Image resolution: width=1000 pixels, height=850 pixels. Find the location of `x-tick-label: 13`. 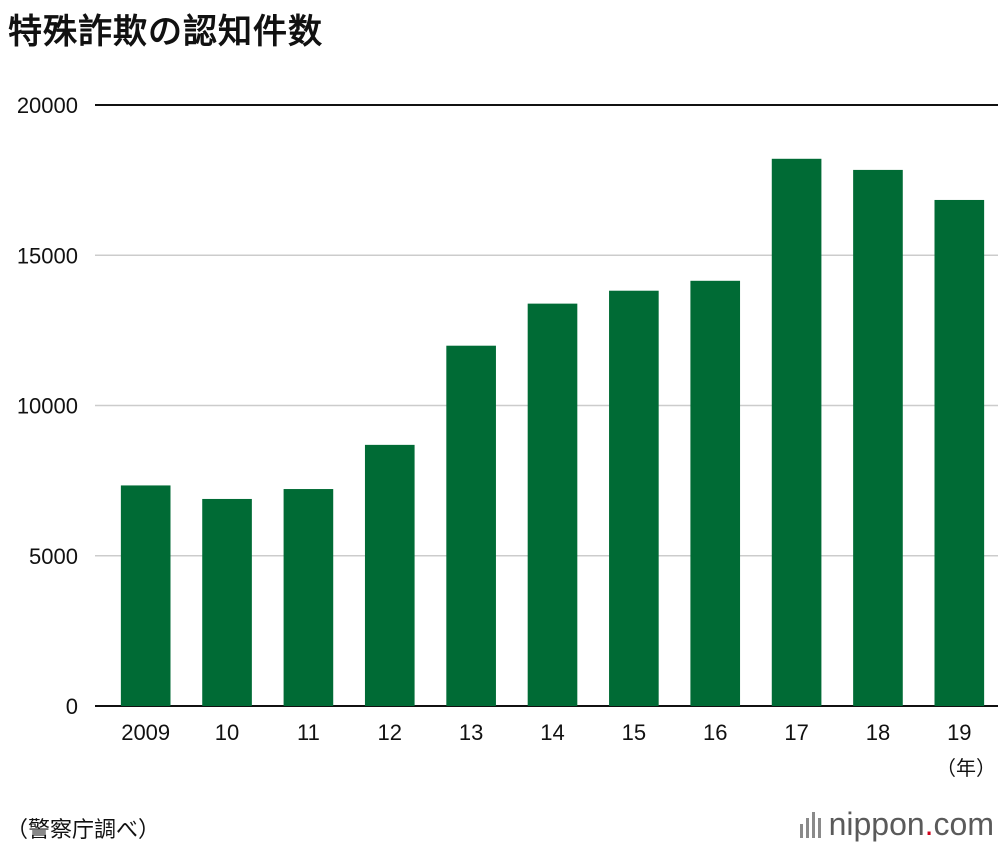

x-tick-label: 13 is located at coordinates (471, 732).